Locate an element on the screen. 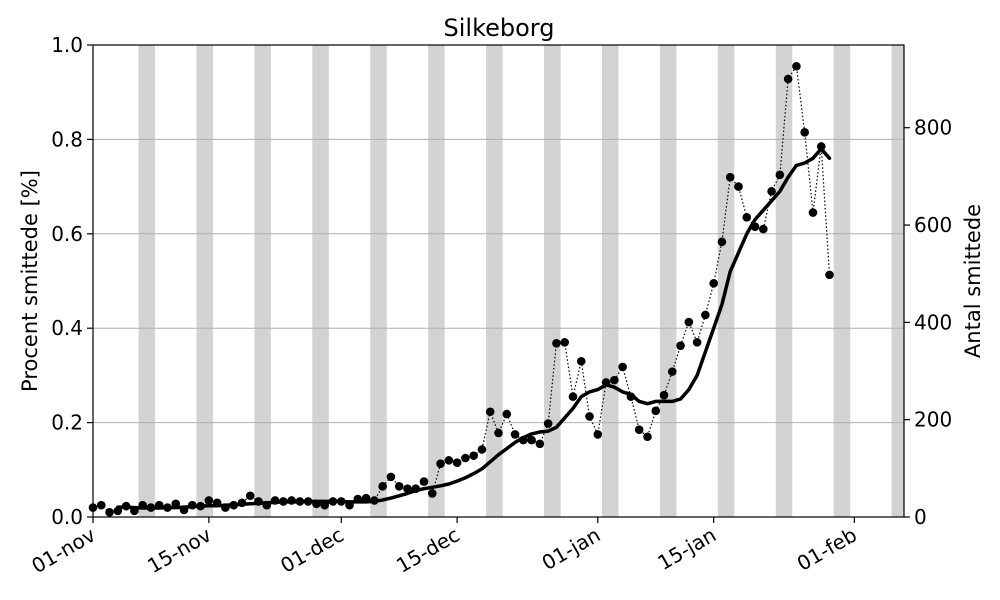 The height and width of the screenshot is (600, 1000). y2-tick-label: 200 is located at coordinates (933, 420).